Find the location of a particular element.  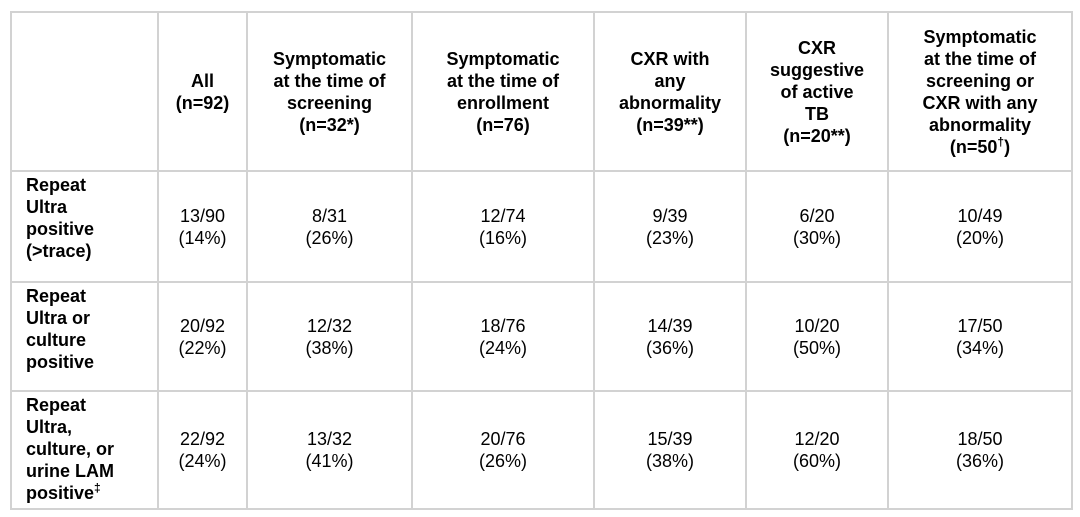

data-cell-value: 15/39 (38%) is located at coordinates (669, 450).